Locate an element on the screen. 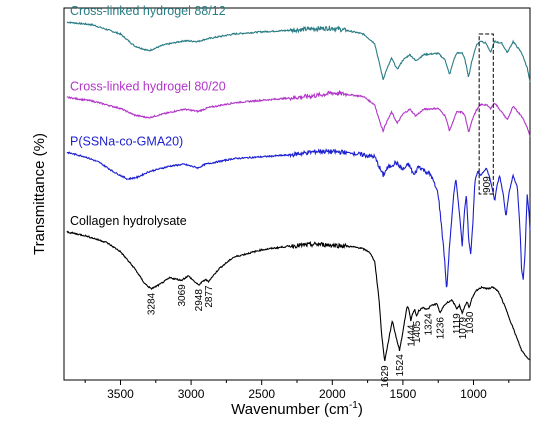  peak-label: 3069 is located at coordinates (182, 295).